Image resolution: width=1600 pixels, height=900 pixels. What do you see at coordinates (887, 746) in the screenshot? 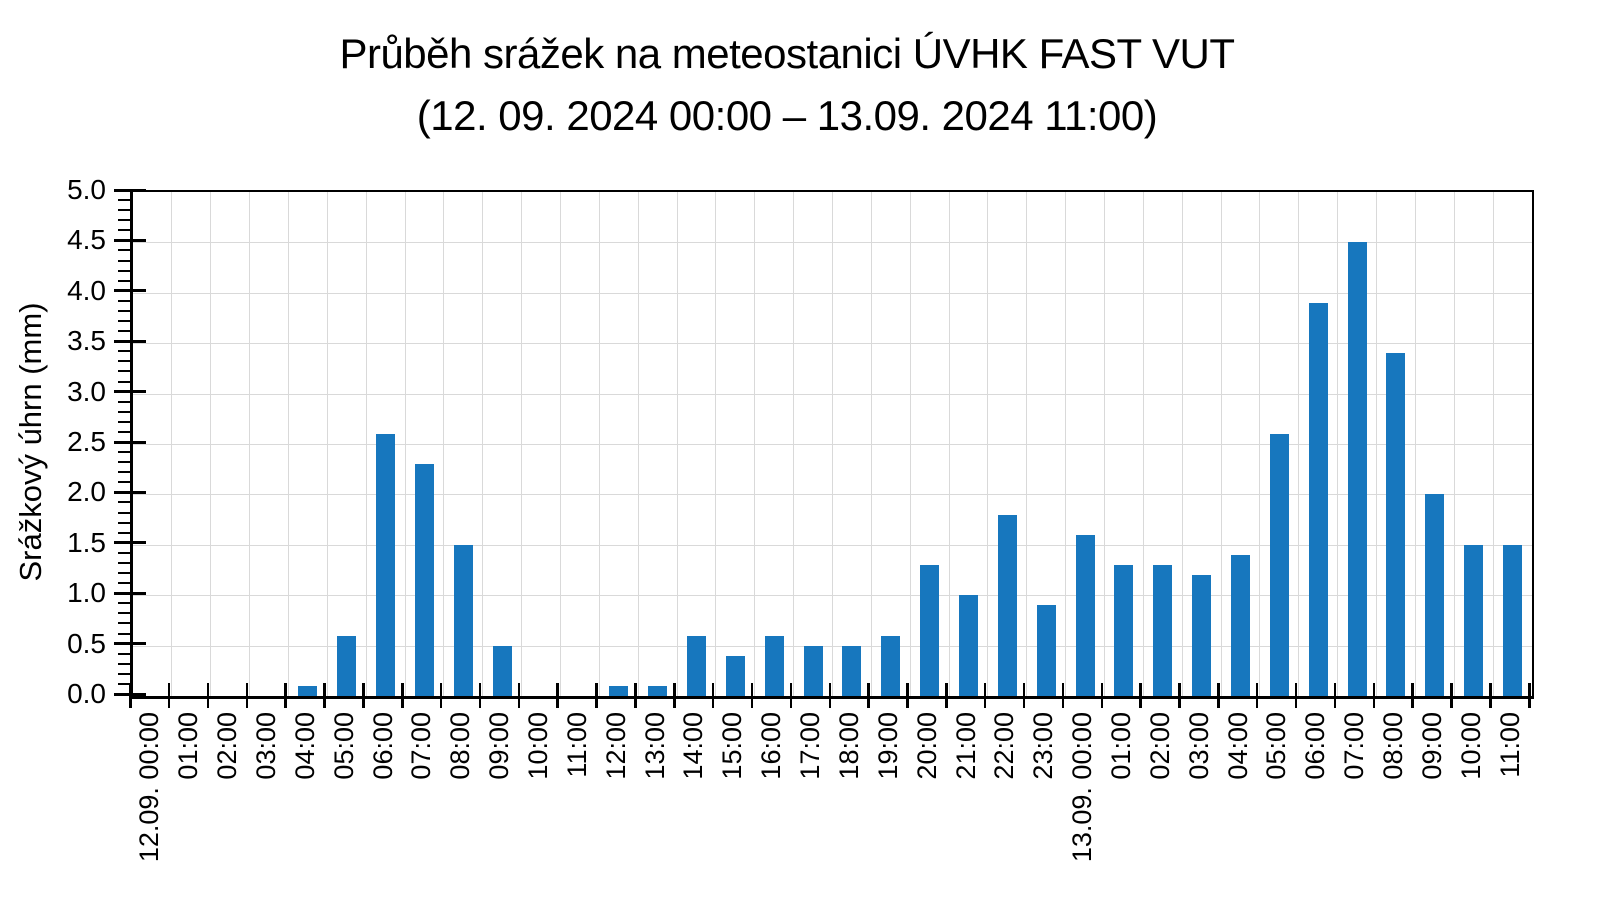
I see `x-tick-label: 19:00` at bounding box center [887, 746].